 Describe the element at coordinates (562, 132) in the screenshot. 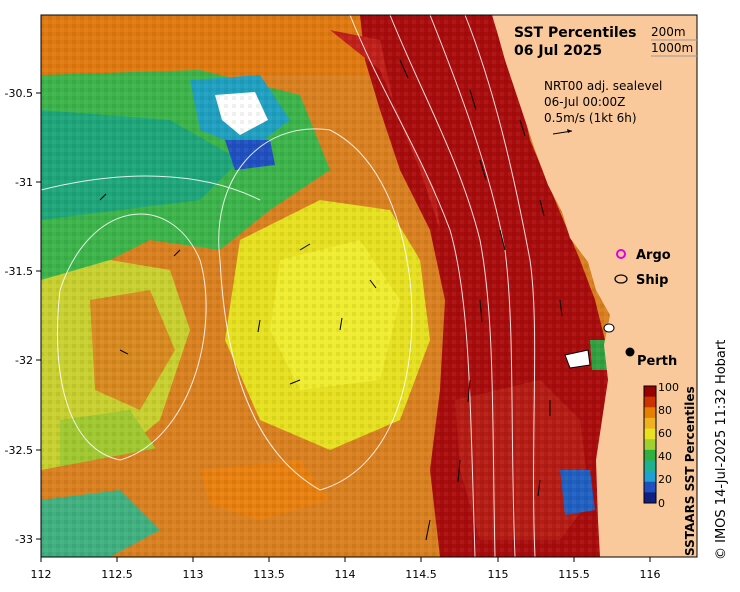

I see `scale-arrow-icon` at that location.